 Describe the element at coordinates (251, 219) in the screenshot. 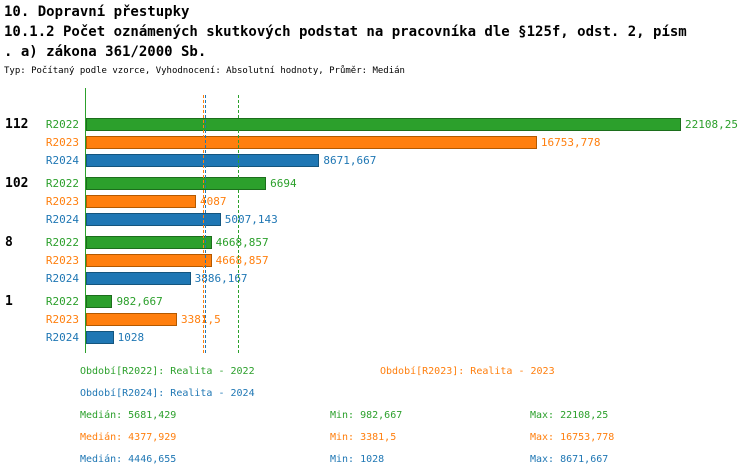

I see `value-label: 5007,143` at that location.